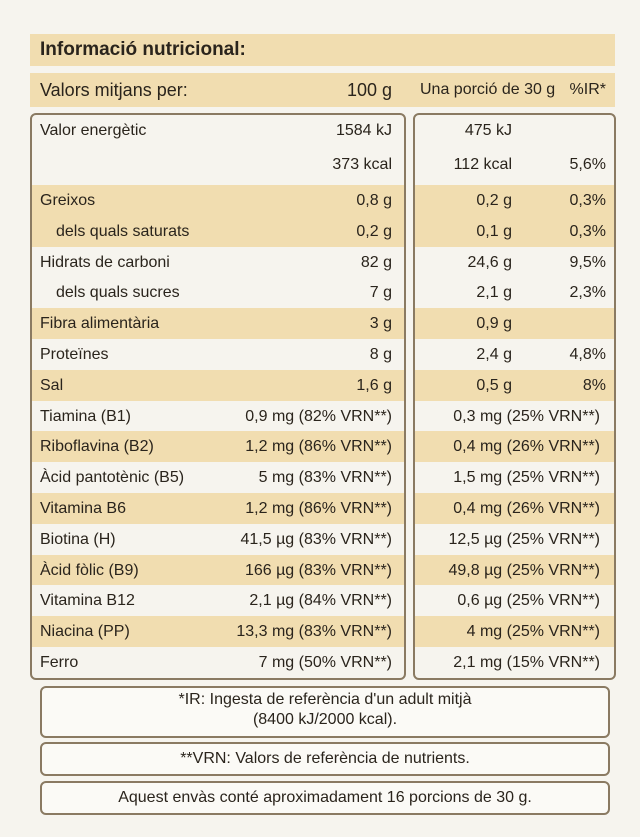 The image size is (640, 837). I want to click on row-label: Vitamina B12, so click(87, 601).